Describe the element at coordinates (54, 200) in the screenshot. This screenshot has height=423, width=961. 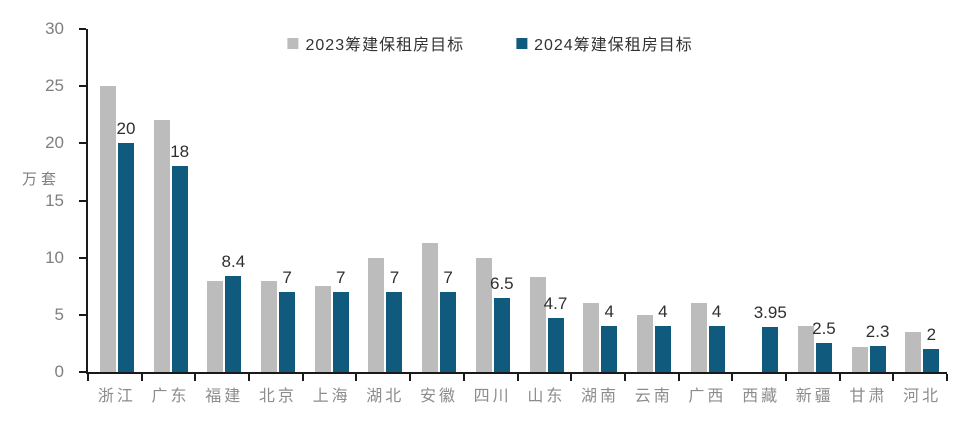
I see `y-tick-label: 15` at that location.